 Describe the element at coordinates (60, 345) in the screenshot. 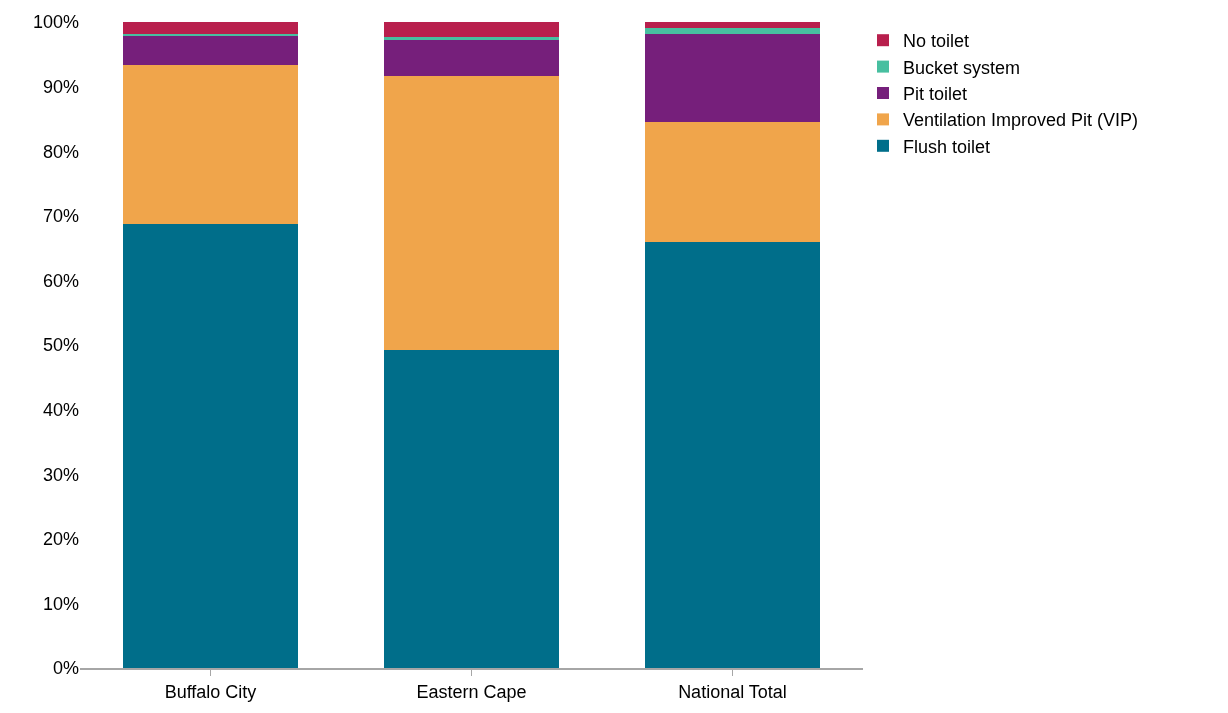

I see `y-tick-label: 50%` at that location.